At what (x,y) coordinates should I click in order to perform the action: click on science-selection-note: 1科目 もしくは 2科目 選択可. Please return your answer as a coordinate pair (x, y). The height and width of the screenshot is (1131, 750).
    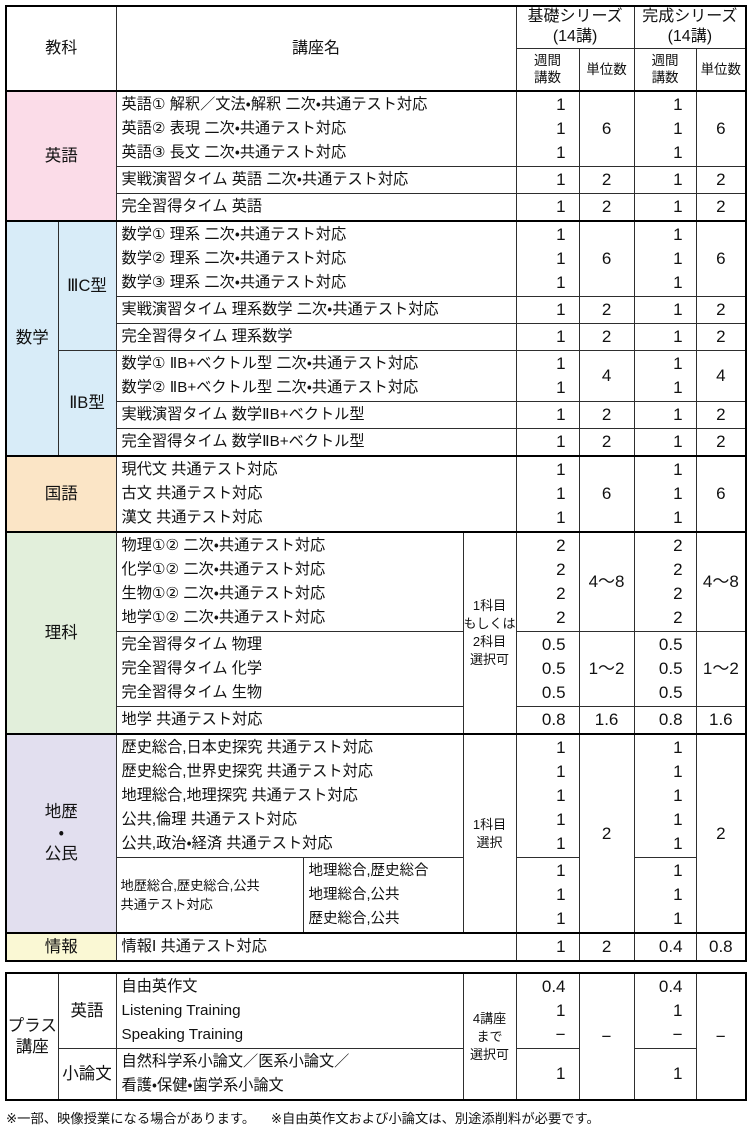
    Looking at the image, I should click on (489, 633).